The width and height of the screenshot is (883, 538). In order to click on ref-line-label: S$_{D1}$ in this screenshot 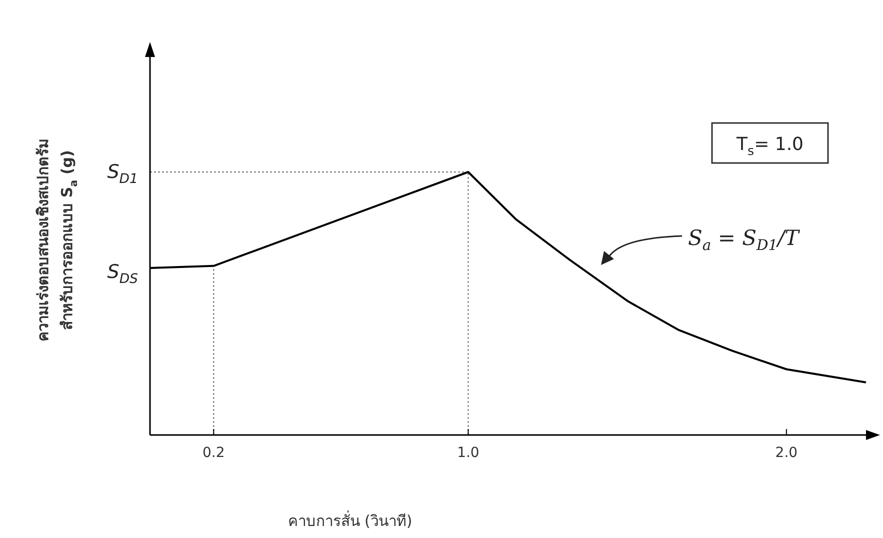, I will do `click(122, 174)`.